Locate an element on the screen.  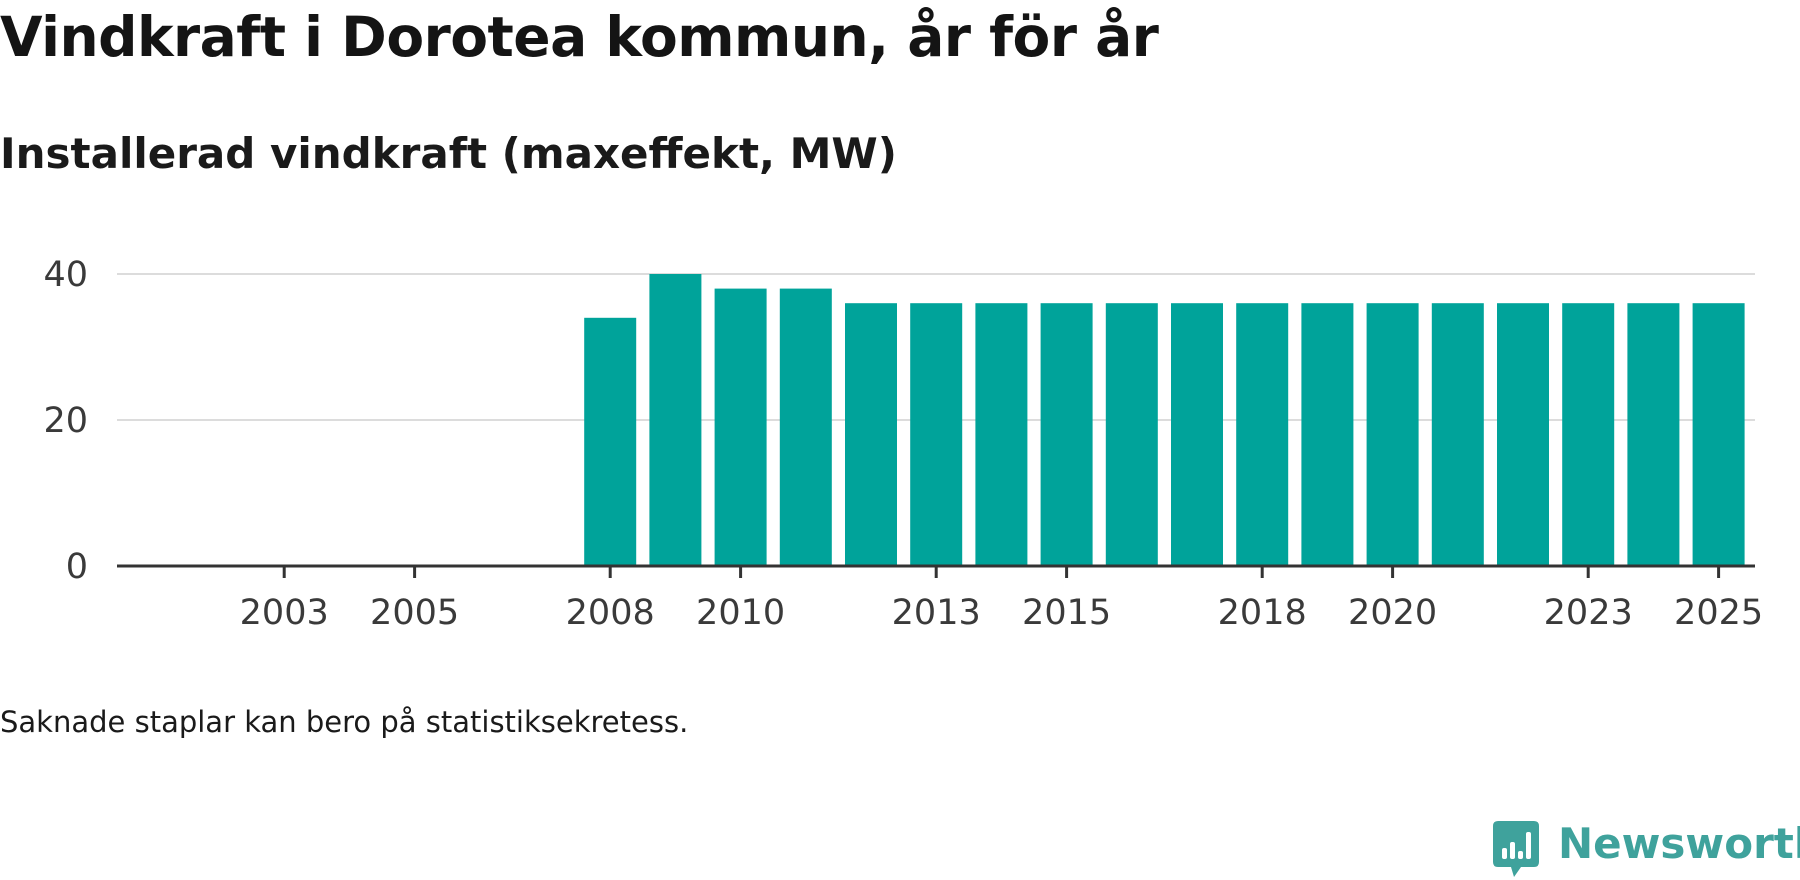
chart-title: Vindkraft i Dorotea kommun, år för år is located at coordinates (579, 37).